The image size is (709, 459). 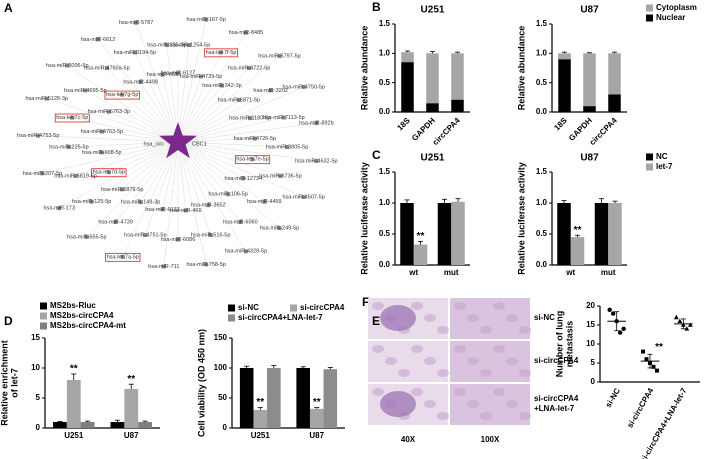 What do you see at coordinates (205, 265) in the screenshot?
I see `node-label: hsa-miR-758-5p` at bounding box center [205, 265].